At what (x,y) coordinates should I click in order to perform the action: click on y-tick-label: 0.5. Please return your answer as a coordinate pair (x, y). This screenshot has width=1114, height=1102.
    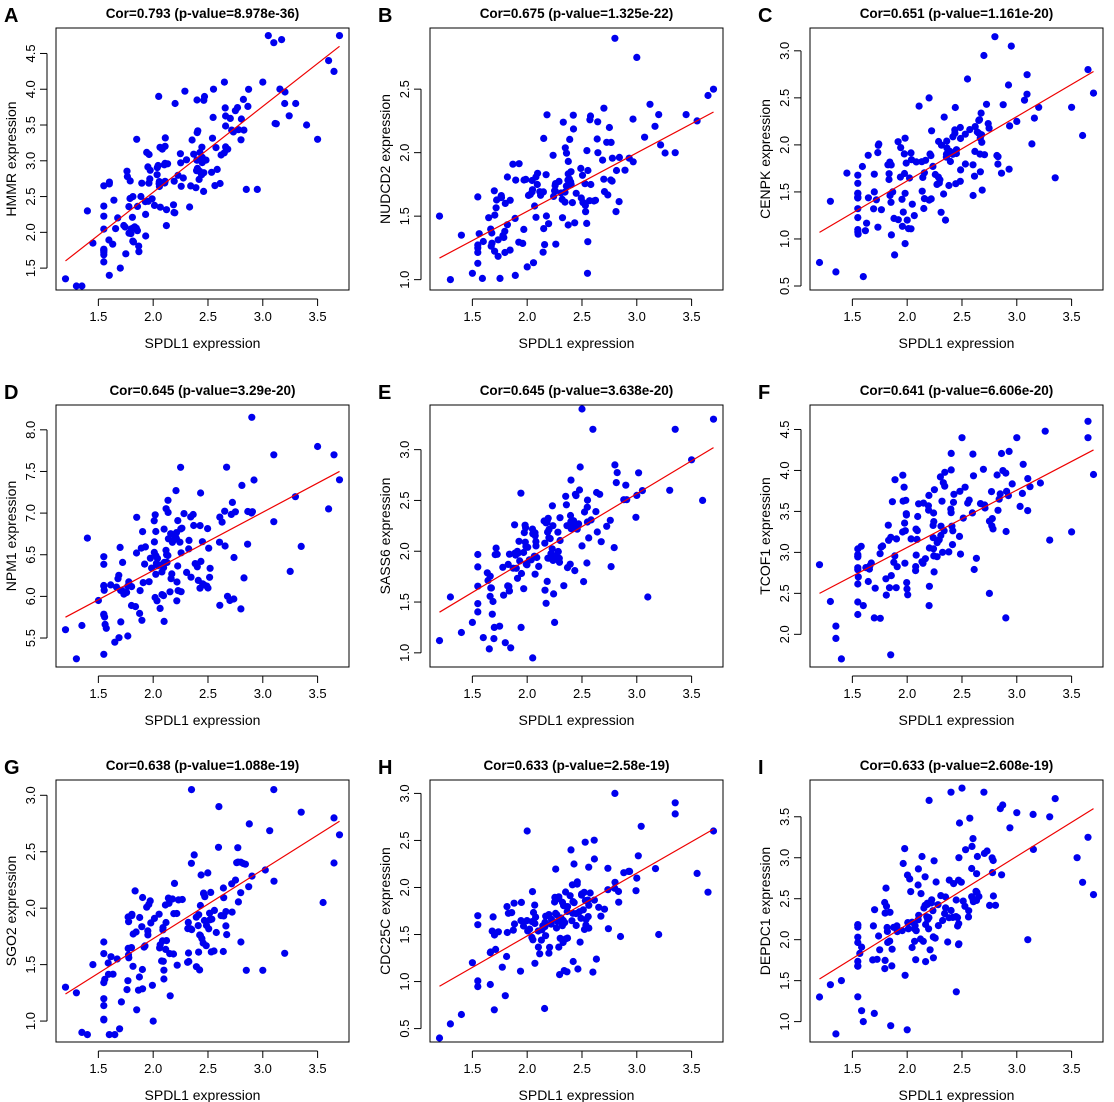
    Looking at the image, I should click on (404, 1029).